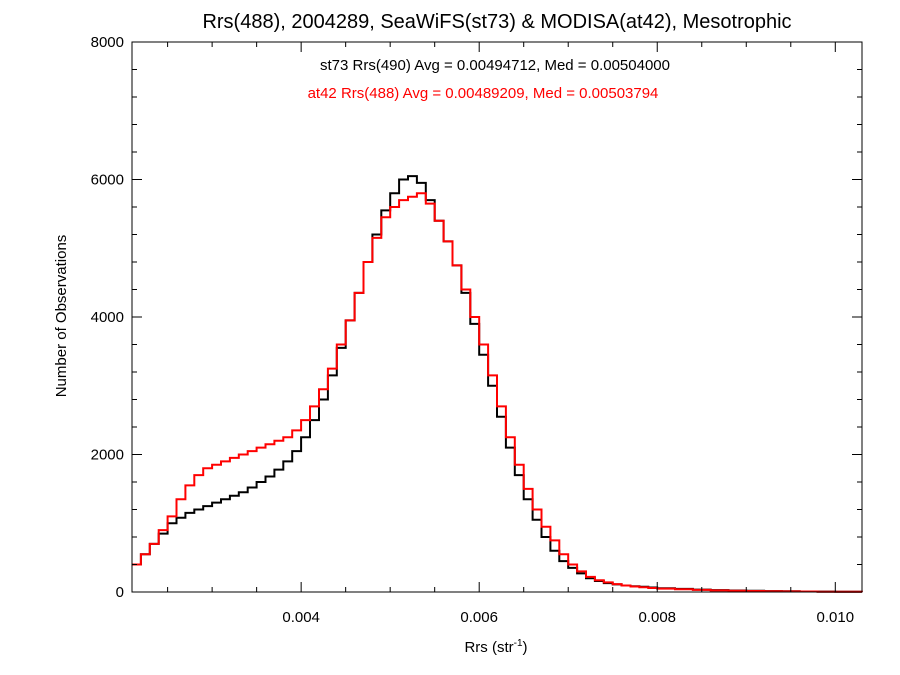 The image size is (900, 675). What do you see at coordinates (525, 647) in the screenshot?
I see `x-axis-label-close: )` at bounding box center [525, 647].